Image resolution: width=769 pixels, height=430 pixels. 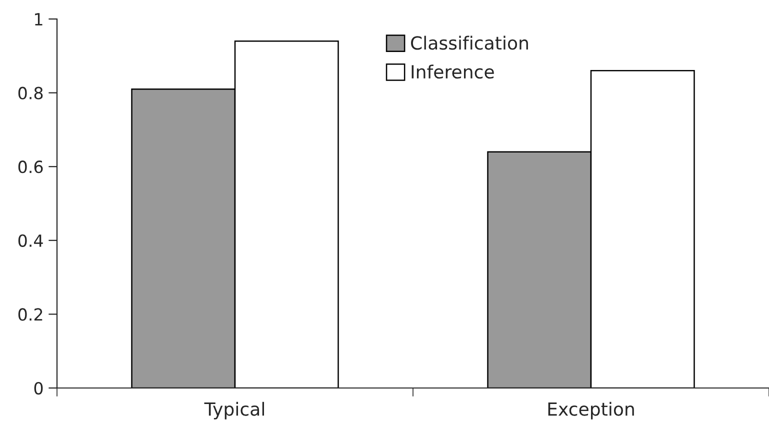 I want to click on y-tick-label: 0.6, so click(x=30, y=167).